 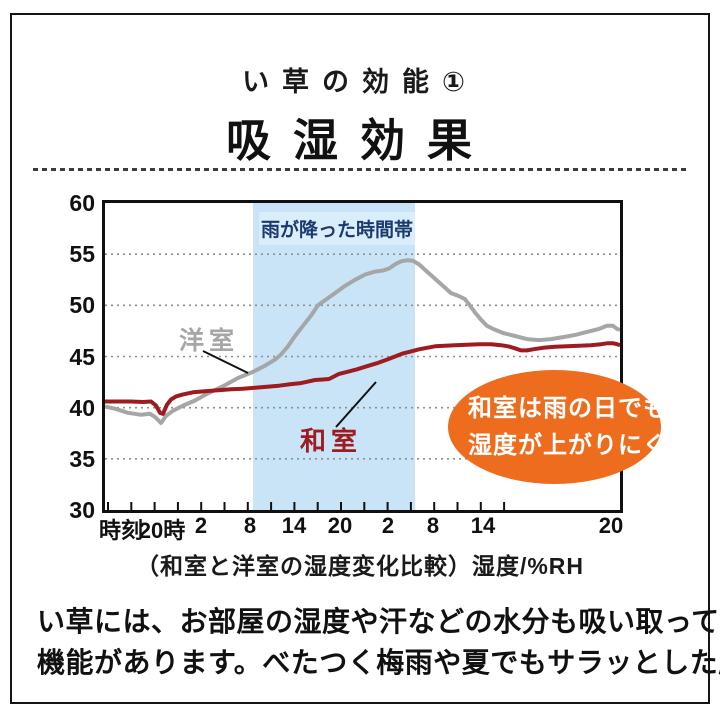 I want to click on body-text-line2: 機能があります。べたつく梅雨や夏でもサラッとした肌触りです。, so click(x=378, y=662).